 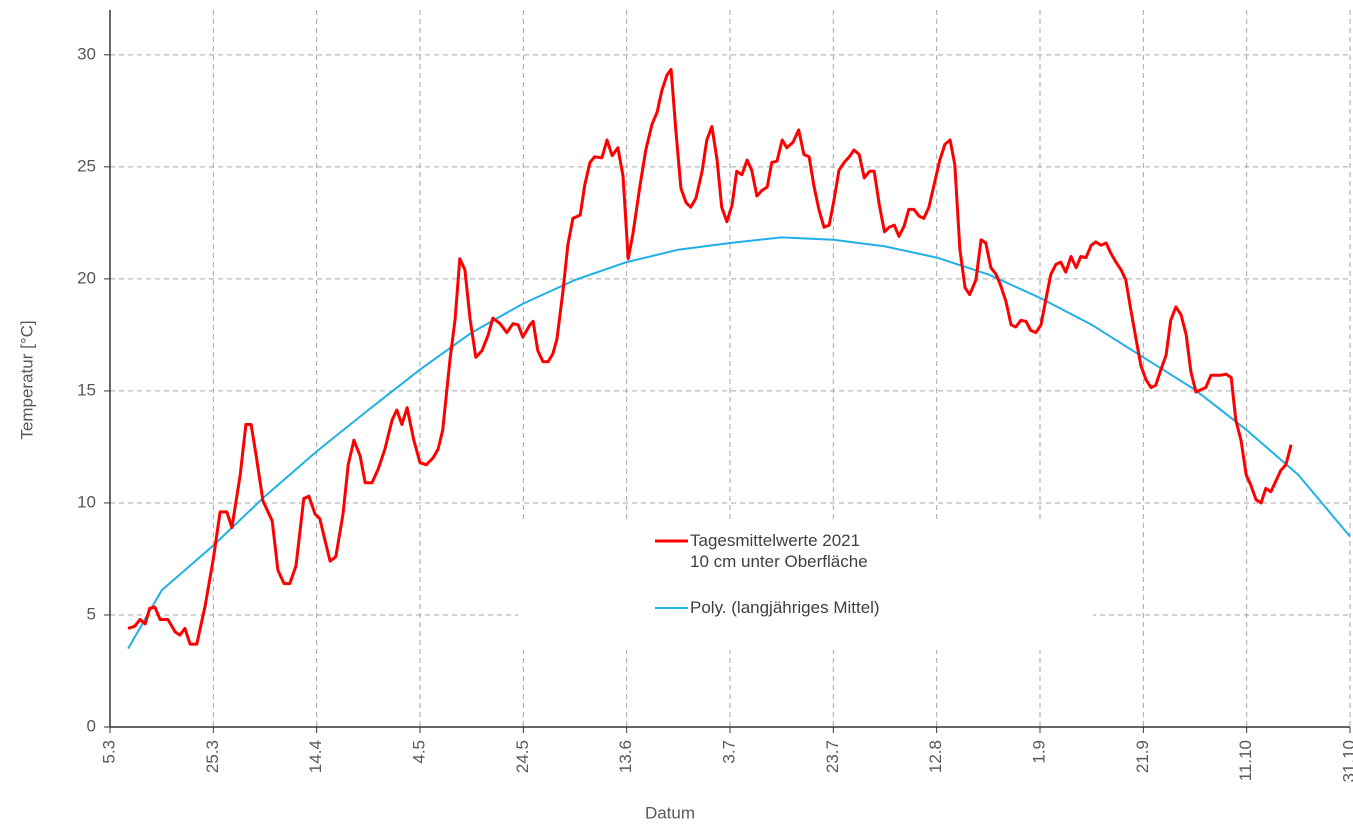 I want to click on x-tick-label: 3.7, so click(x=728, y=752).